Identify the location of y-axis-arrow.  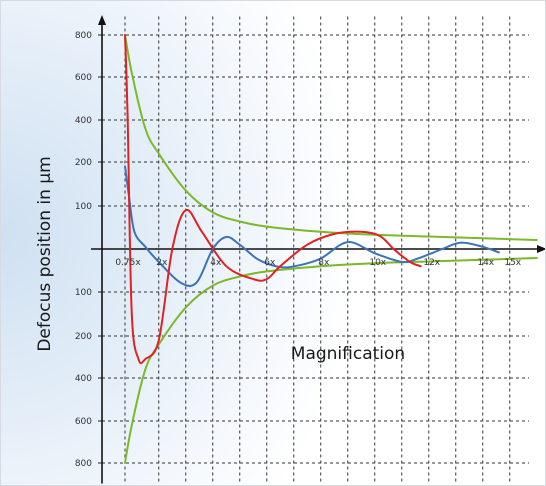
(102, 20).